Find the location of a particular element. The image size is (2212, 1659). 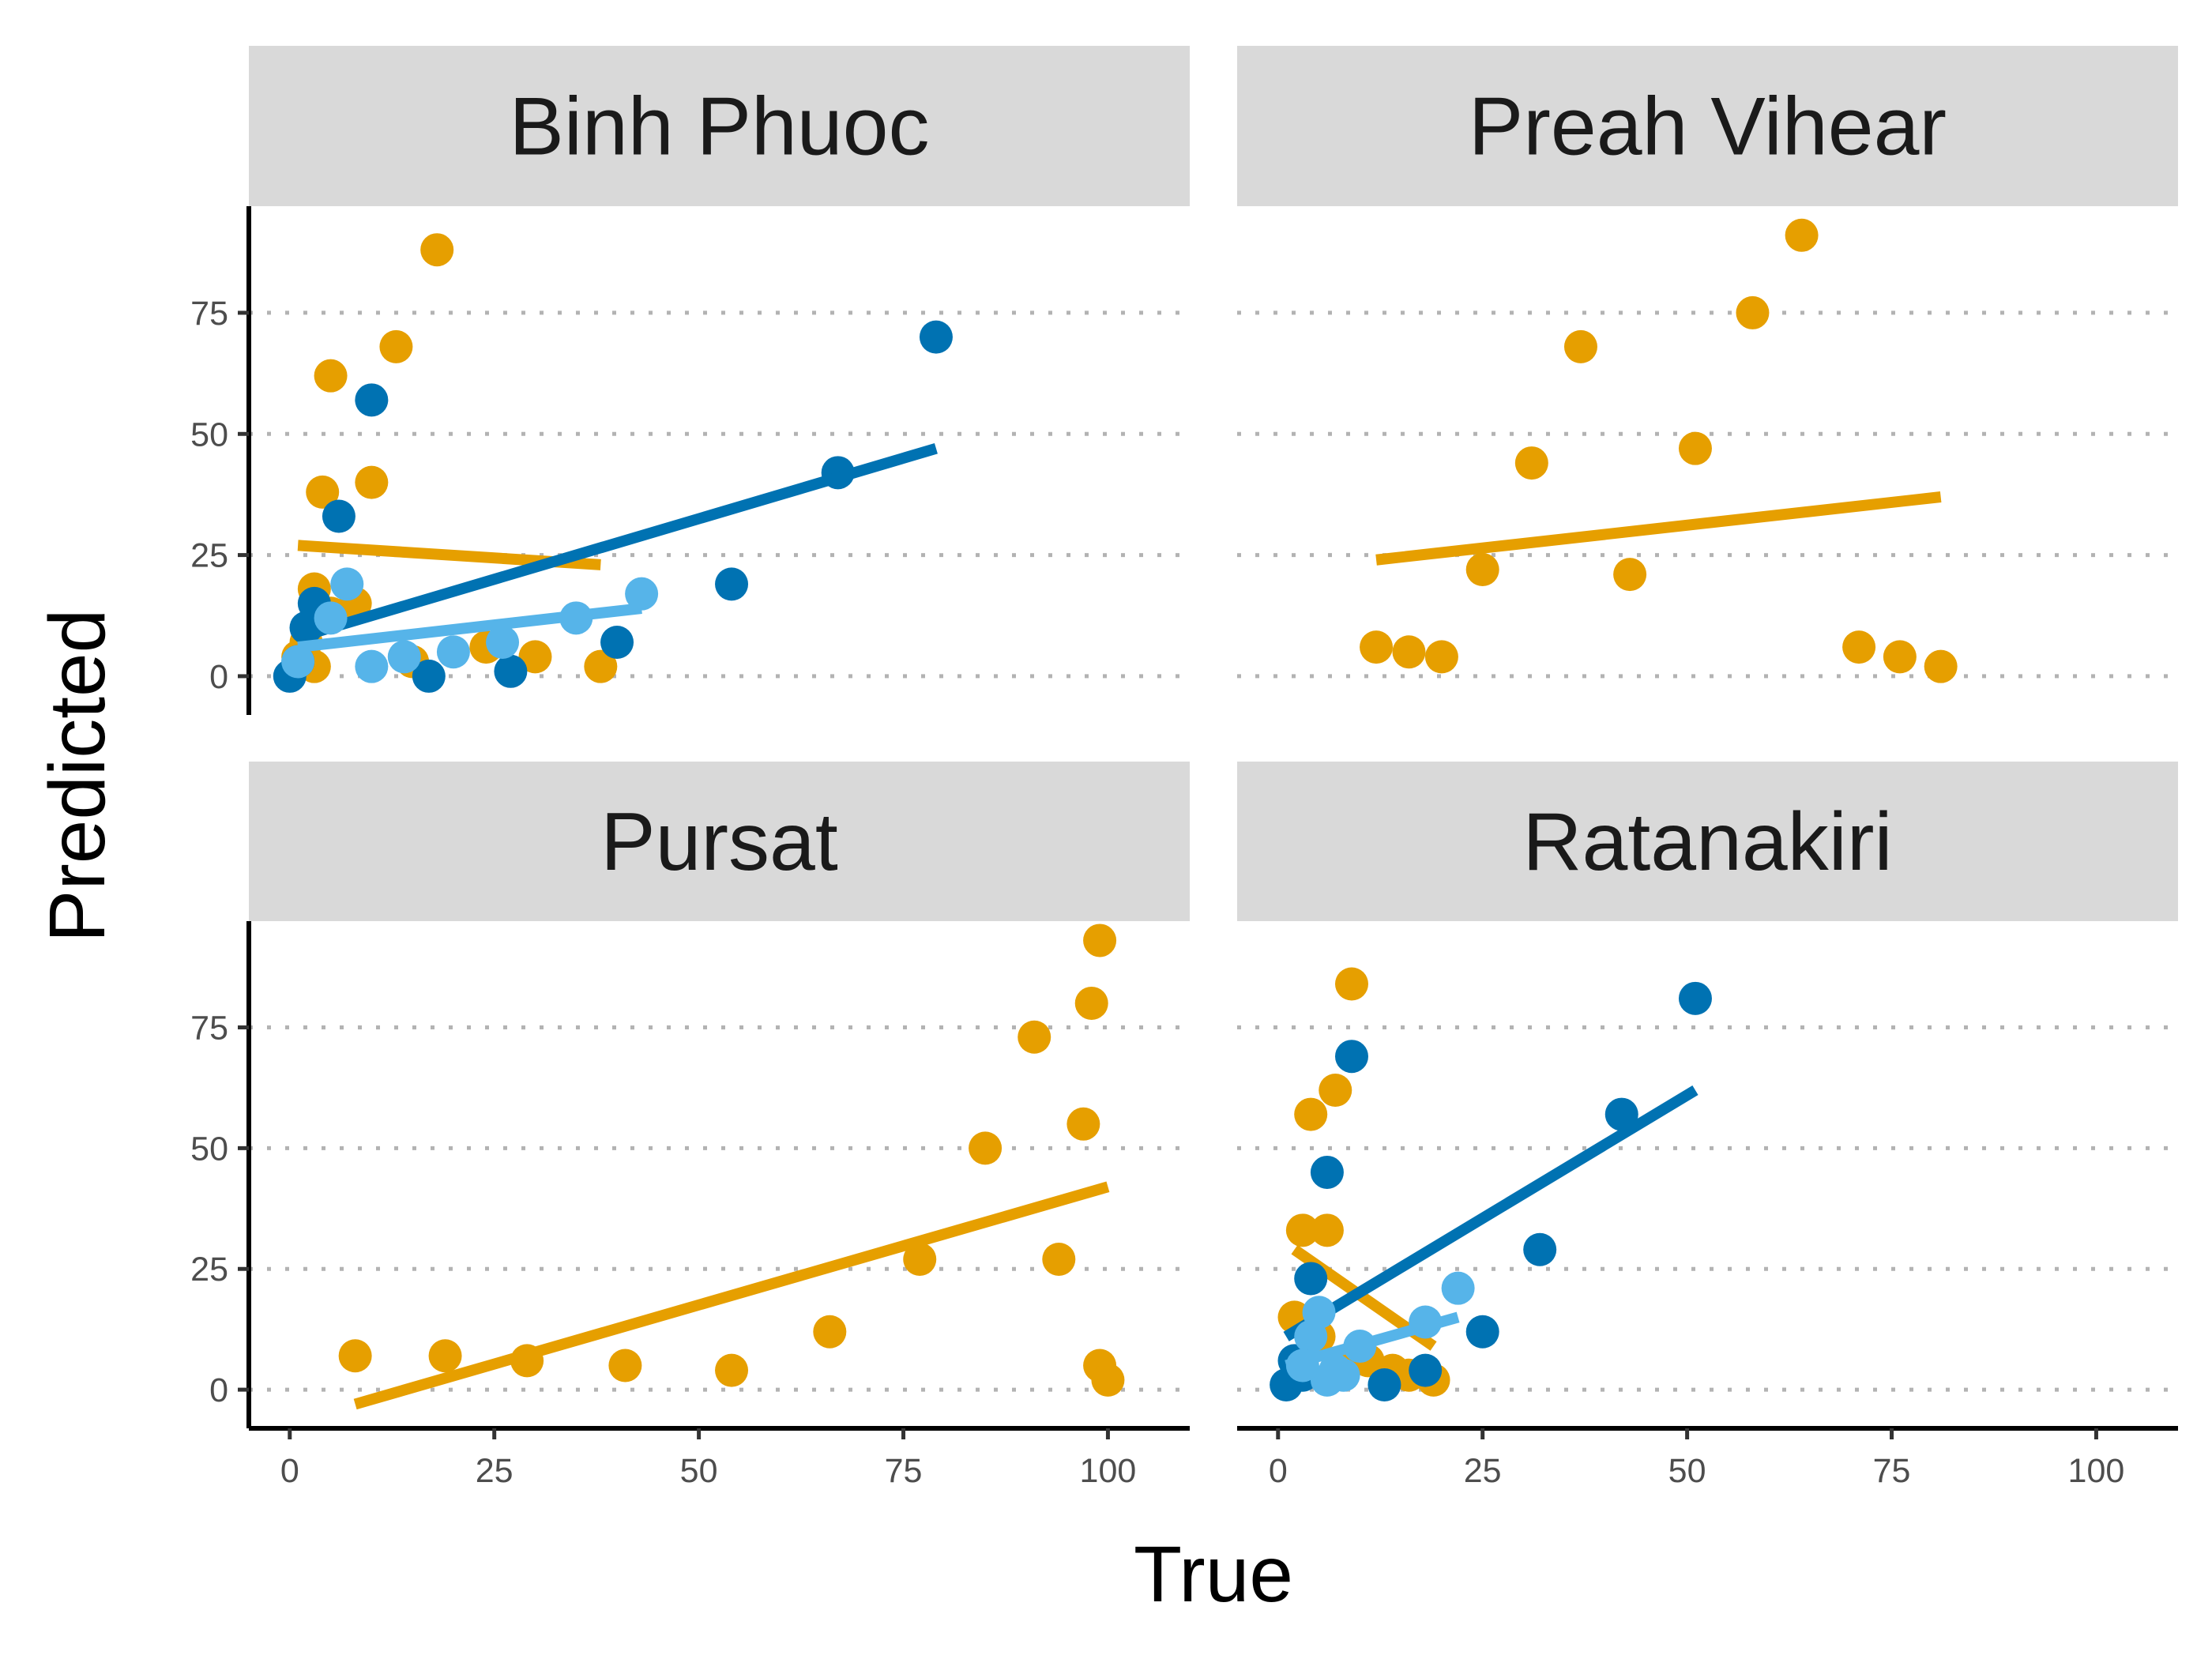

x-tick-label: 0 is located at coordinates (1278, 1471).